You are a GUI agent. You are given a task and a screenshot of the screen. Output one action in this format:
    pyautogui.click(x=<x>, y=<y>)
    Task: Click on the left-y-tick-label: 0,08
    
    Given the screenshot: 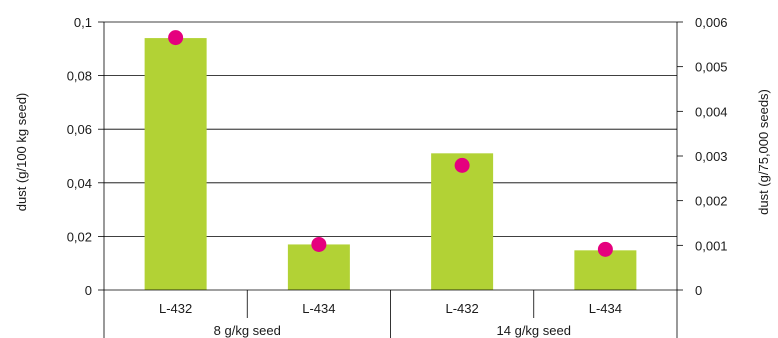 What is the action you would take?
    pyautogui.click(x=79, y=76)
    